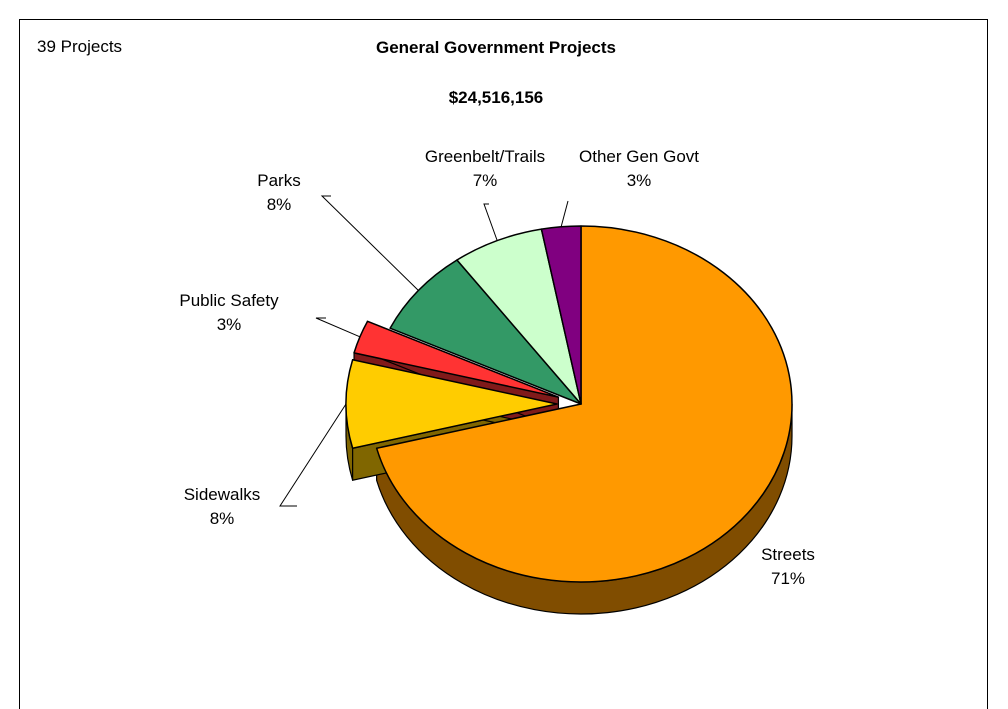 The height and width of the screenshot is (709, 1008). Describe the element at coordinates (451, 404) in the screenshot. I see `pie-slice-sidewalks` at that location.